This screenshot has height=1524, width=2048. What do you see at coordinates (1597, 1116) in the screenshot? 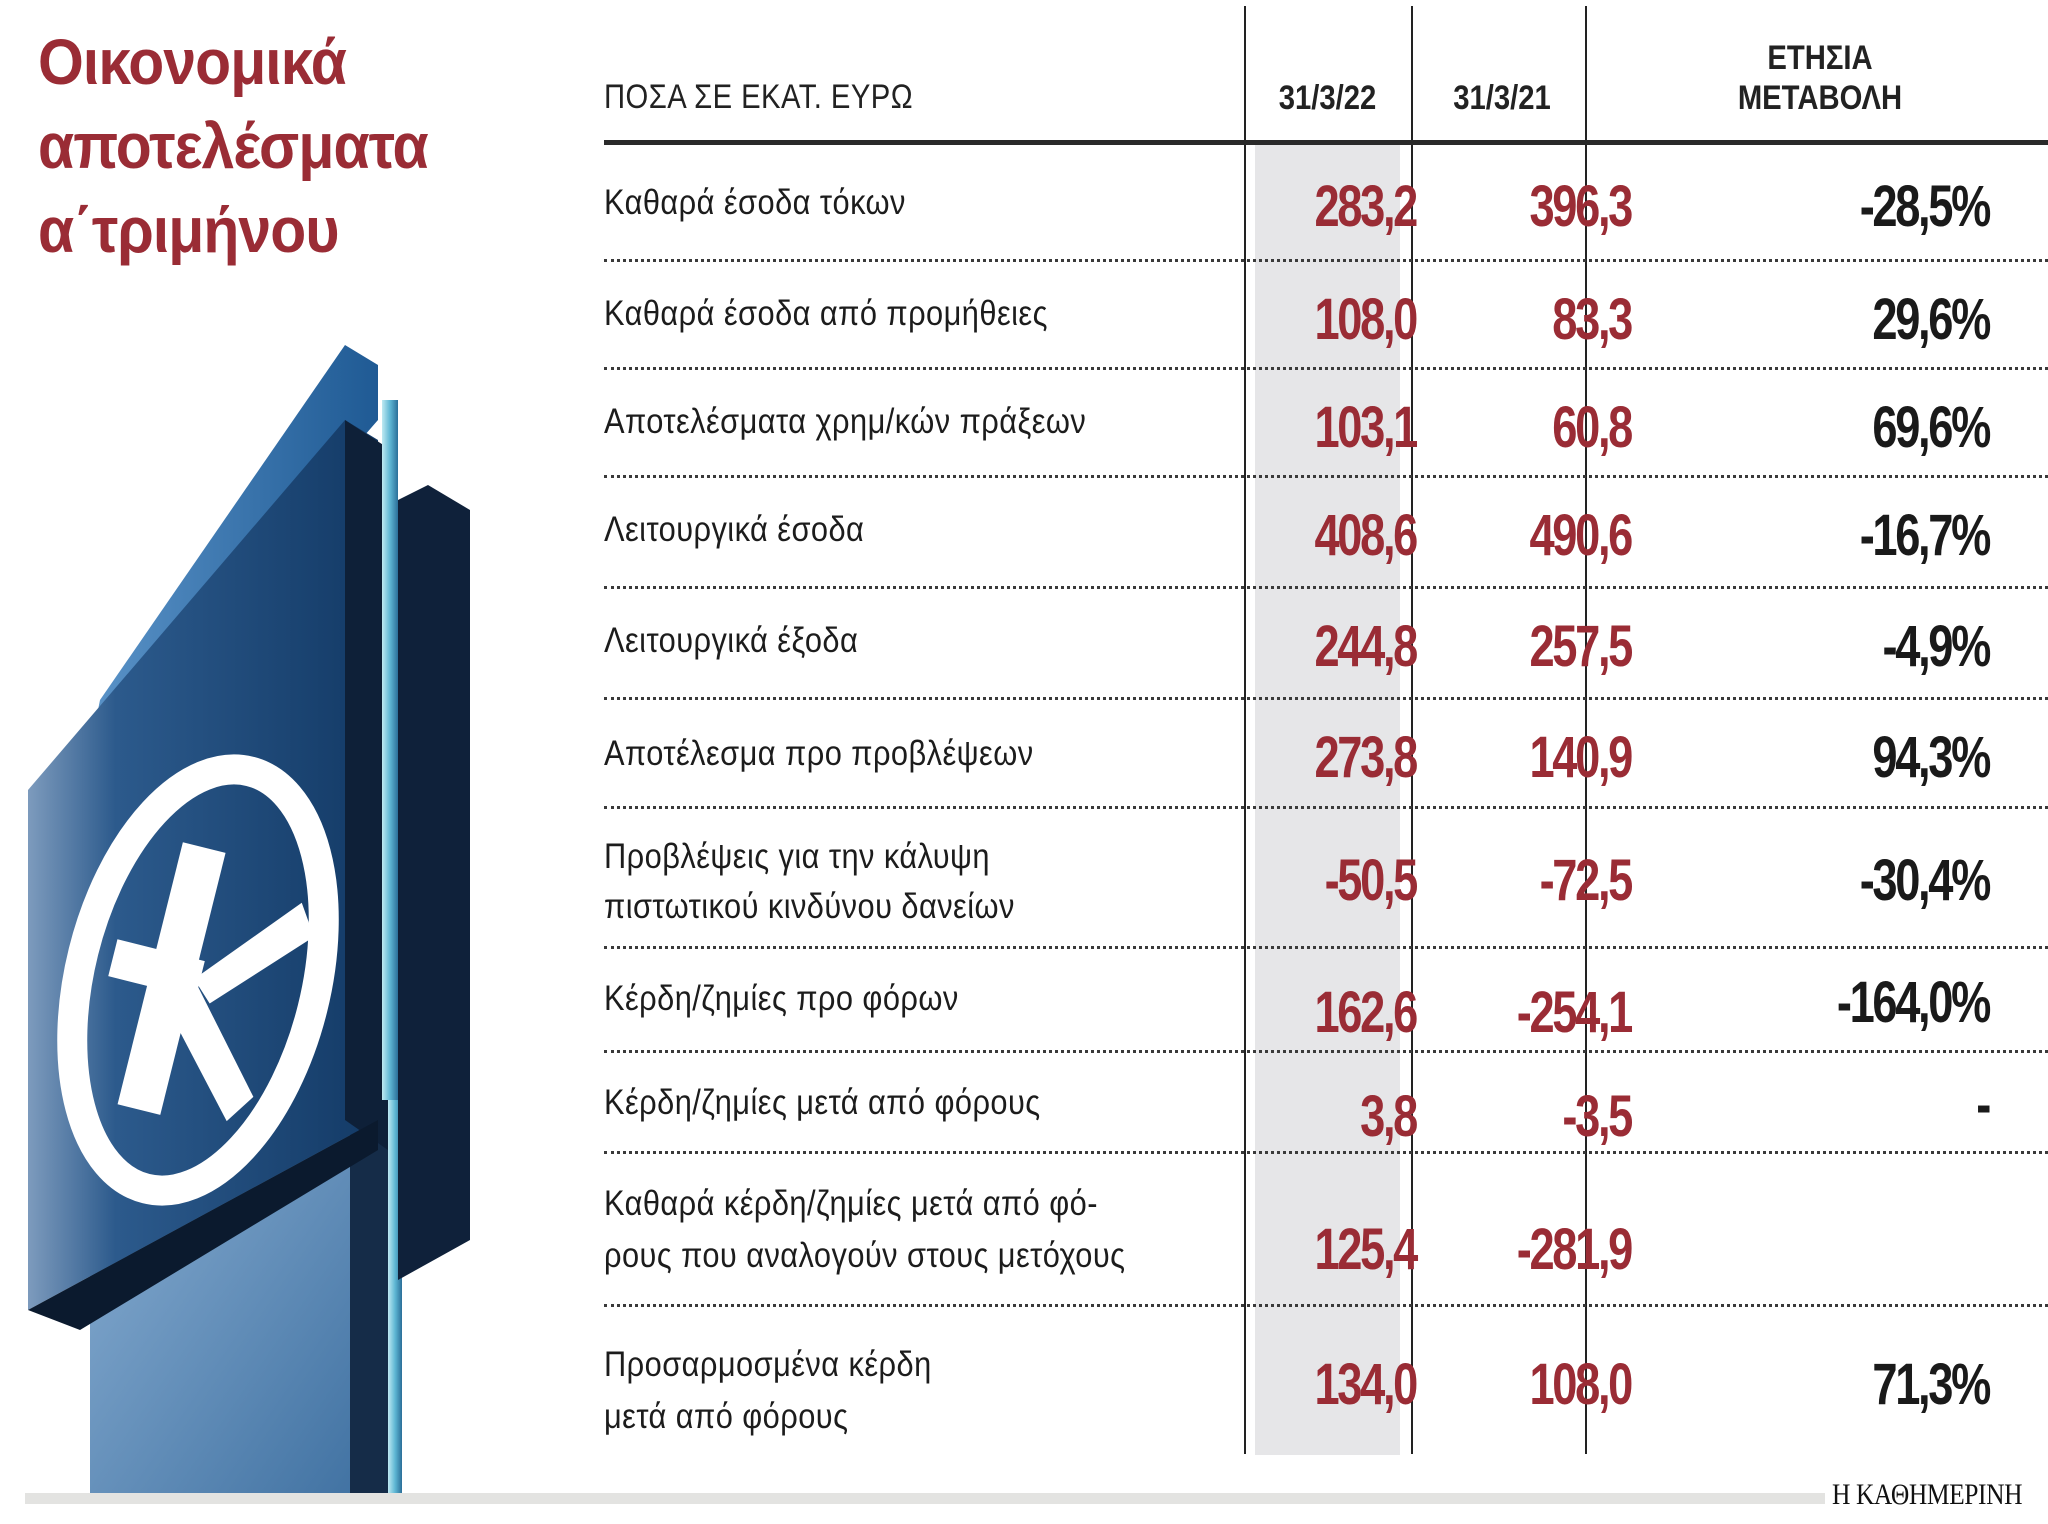
I see `value-2021: -3,5` at bounding box center [1597, 1116].